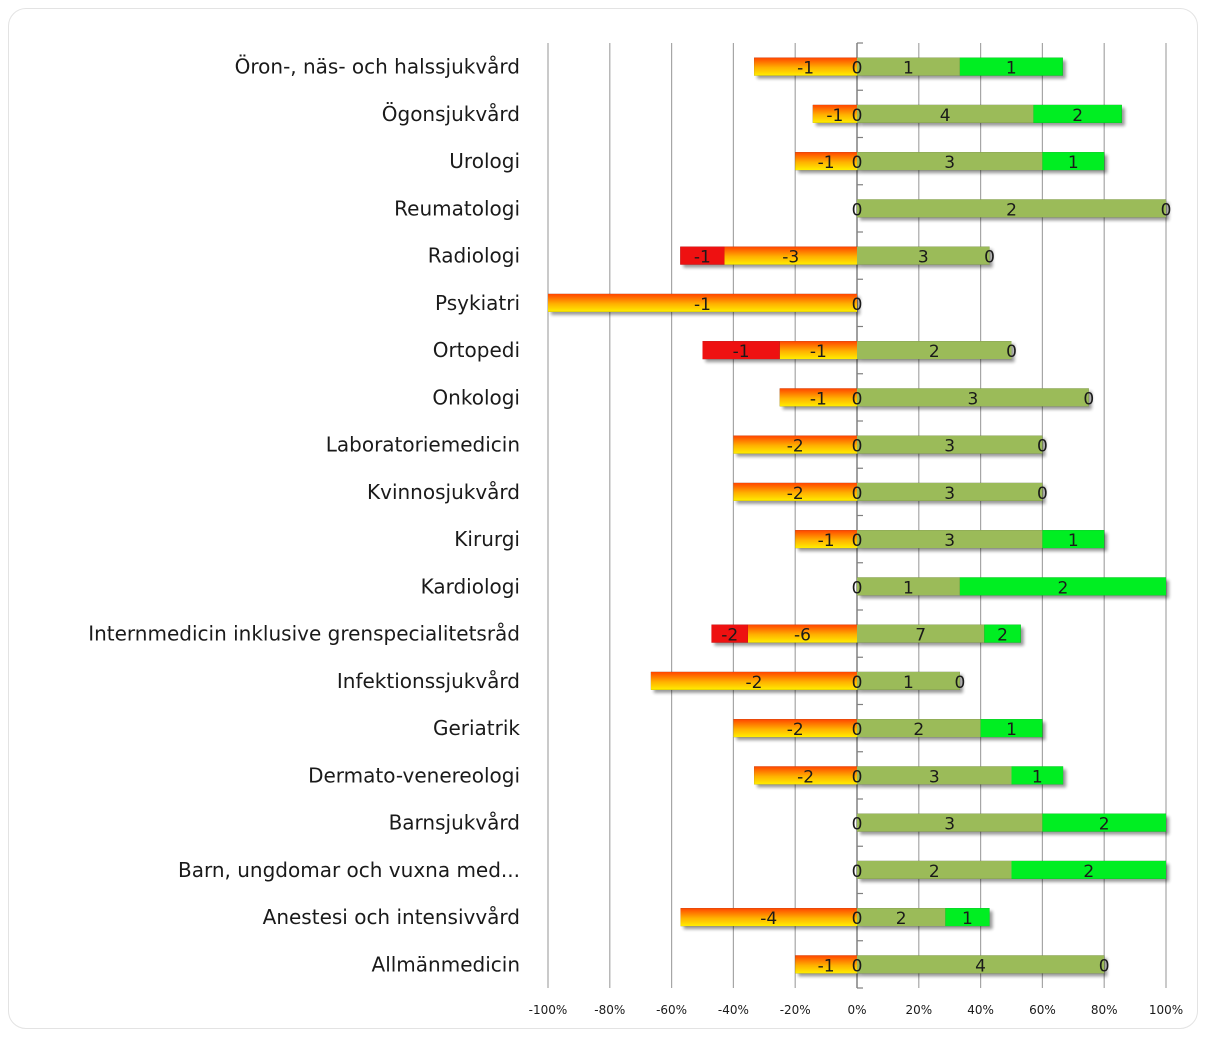 The width and height of the screenshot is (1206, 1037). What do you see at coordinates (1166, 1010) in the screenshot?
I see `x-tick-label: 100%` at bounding box center [1166, 1010].